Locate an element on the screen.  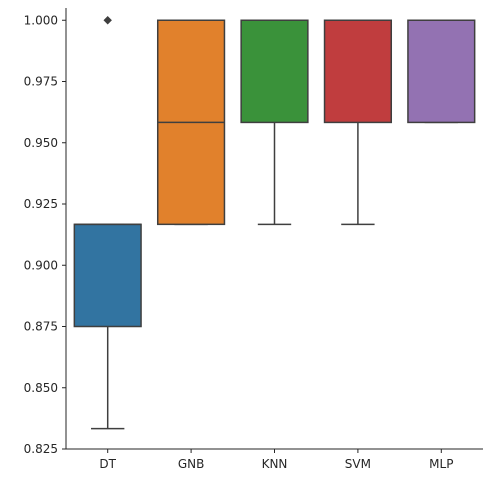
y-tick-label: 0.925 is located at coordinates (41, 204).